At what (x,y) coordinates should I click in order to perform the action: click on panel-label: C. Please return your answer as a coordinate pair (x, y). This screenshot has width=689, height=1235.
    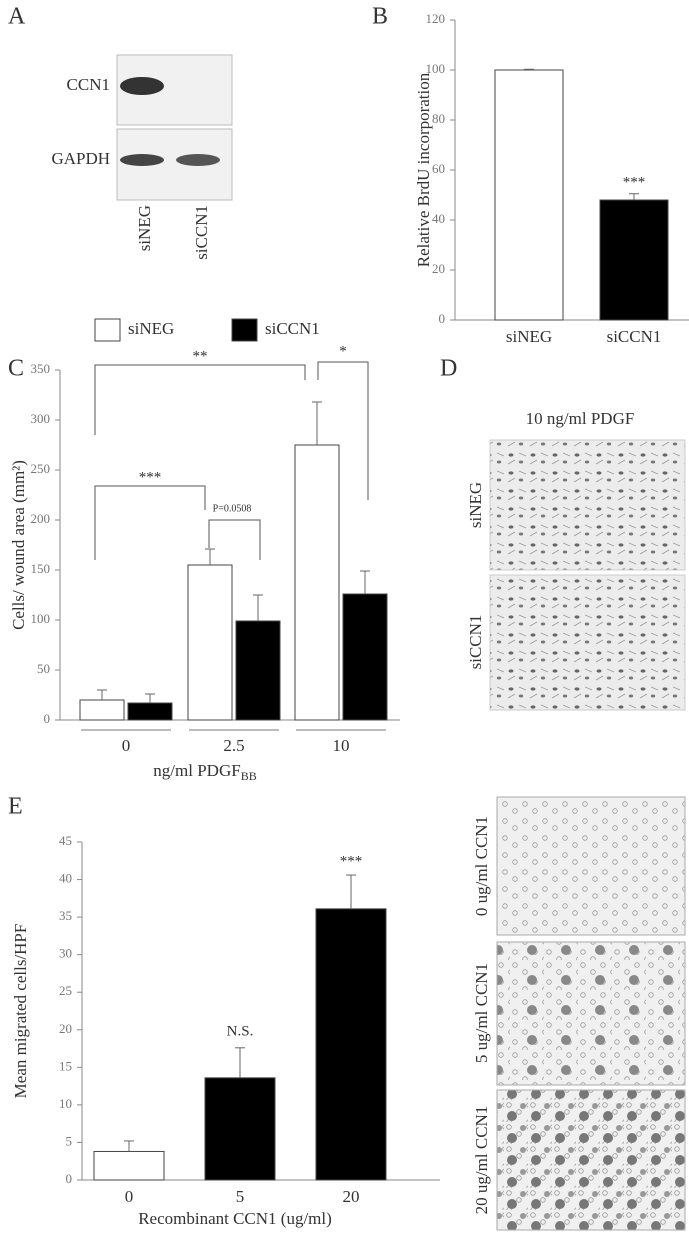
    Looking at the image, I should click on (16, 369).